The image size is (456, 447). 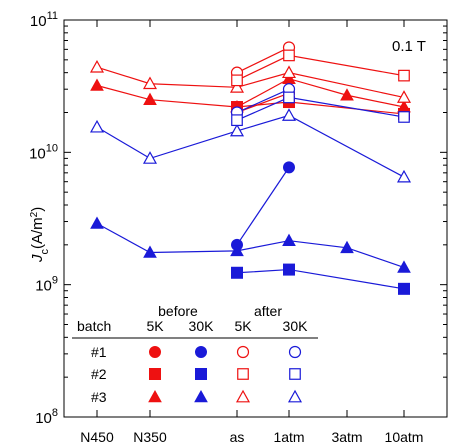 I want to click on series-batch3-5k-after, so click(x=250, y=81).